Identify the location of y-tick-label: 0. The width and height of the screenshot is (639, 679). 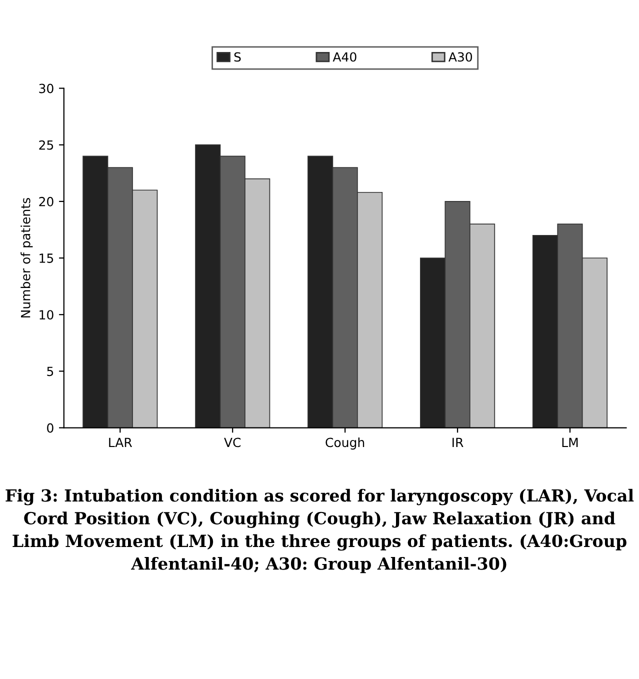
(50, 428).